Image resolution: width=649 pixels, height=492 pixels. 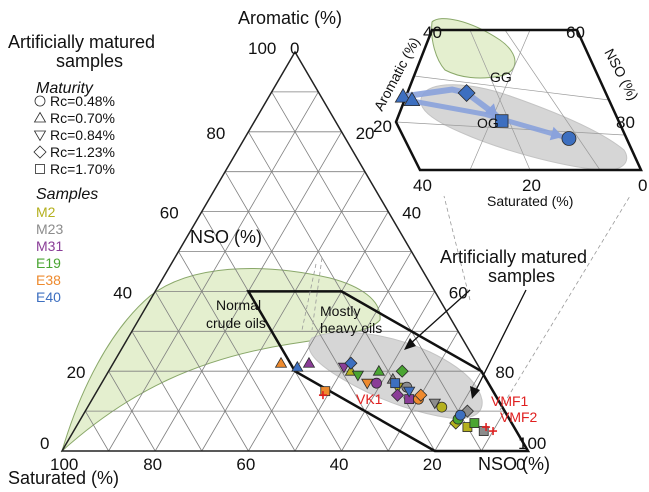 I want to click on inset-outline, so click(x=518, y=100).